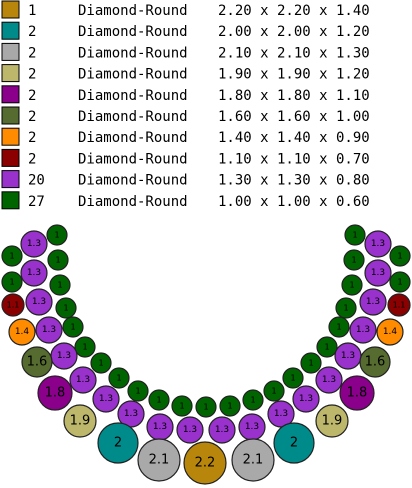 The height and width of the screenshot is (488, 412). Describe the element at coordinates (294, 32) in the screenshot. I see `legend-size: 2.00 x 2.00 x 1.20` at that location.